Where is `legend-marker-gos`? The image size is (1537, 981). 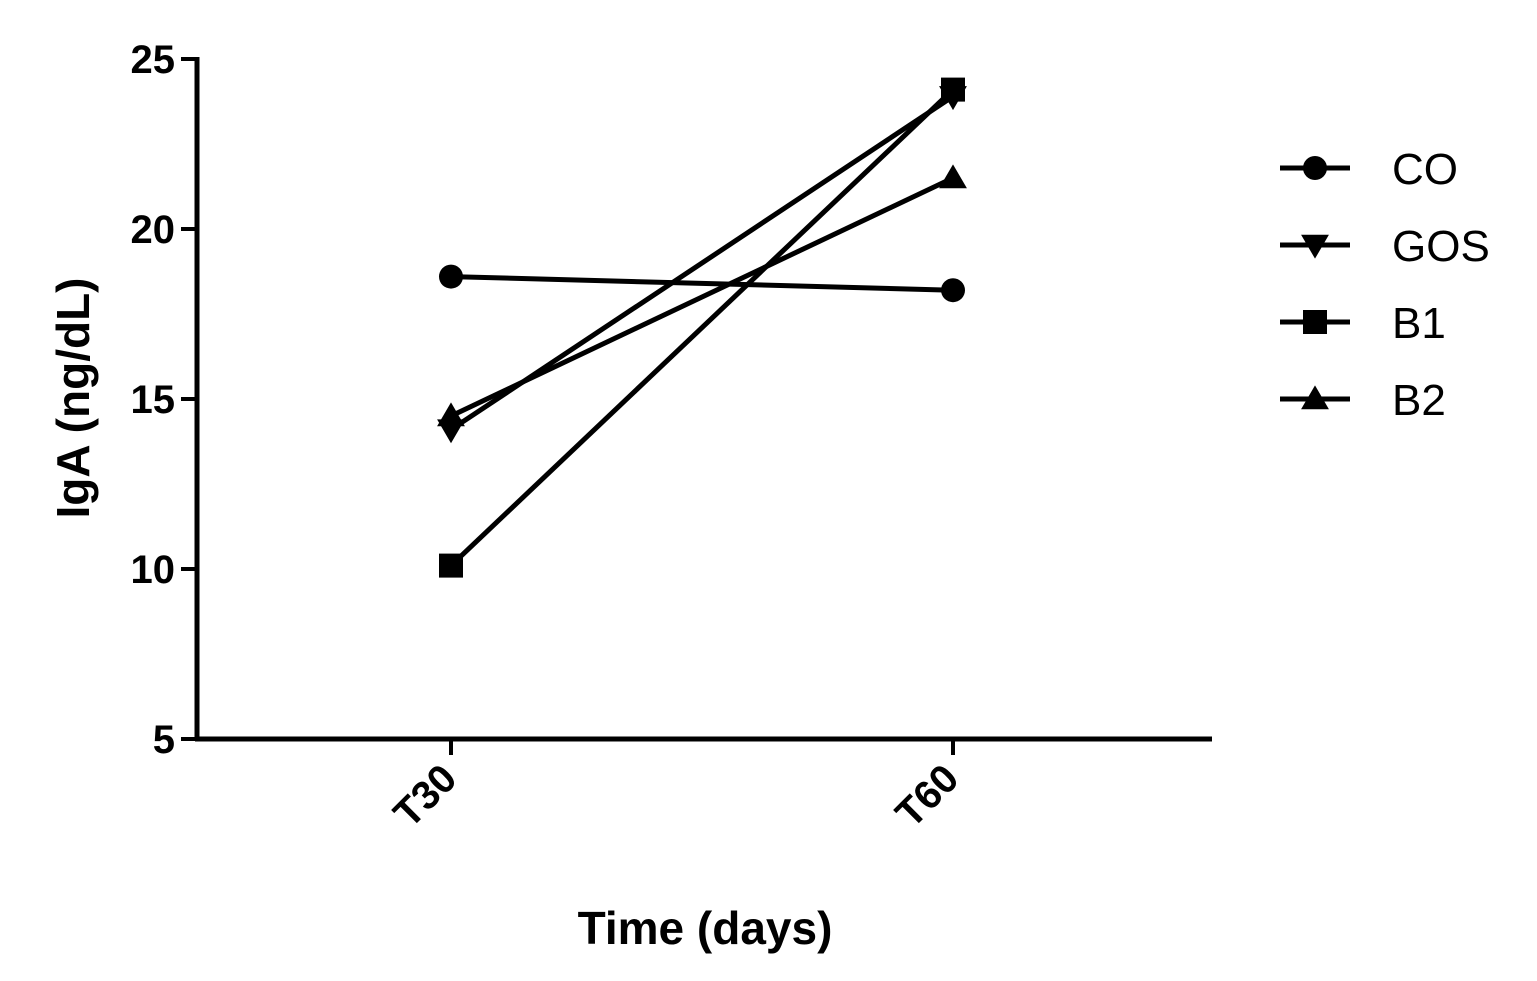
legend-marker-gos is located at coordinates (1315, 246).